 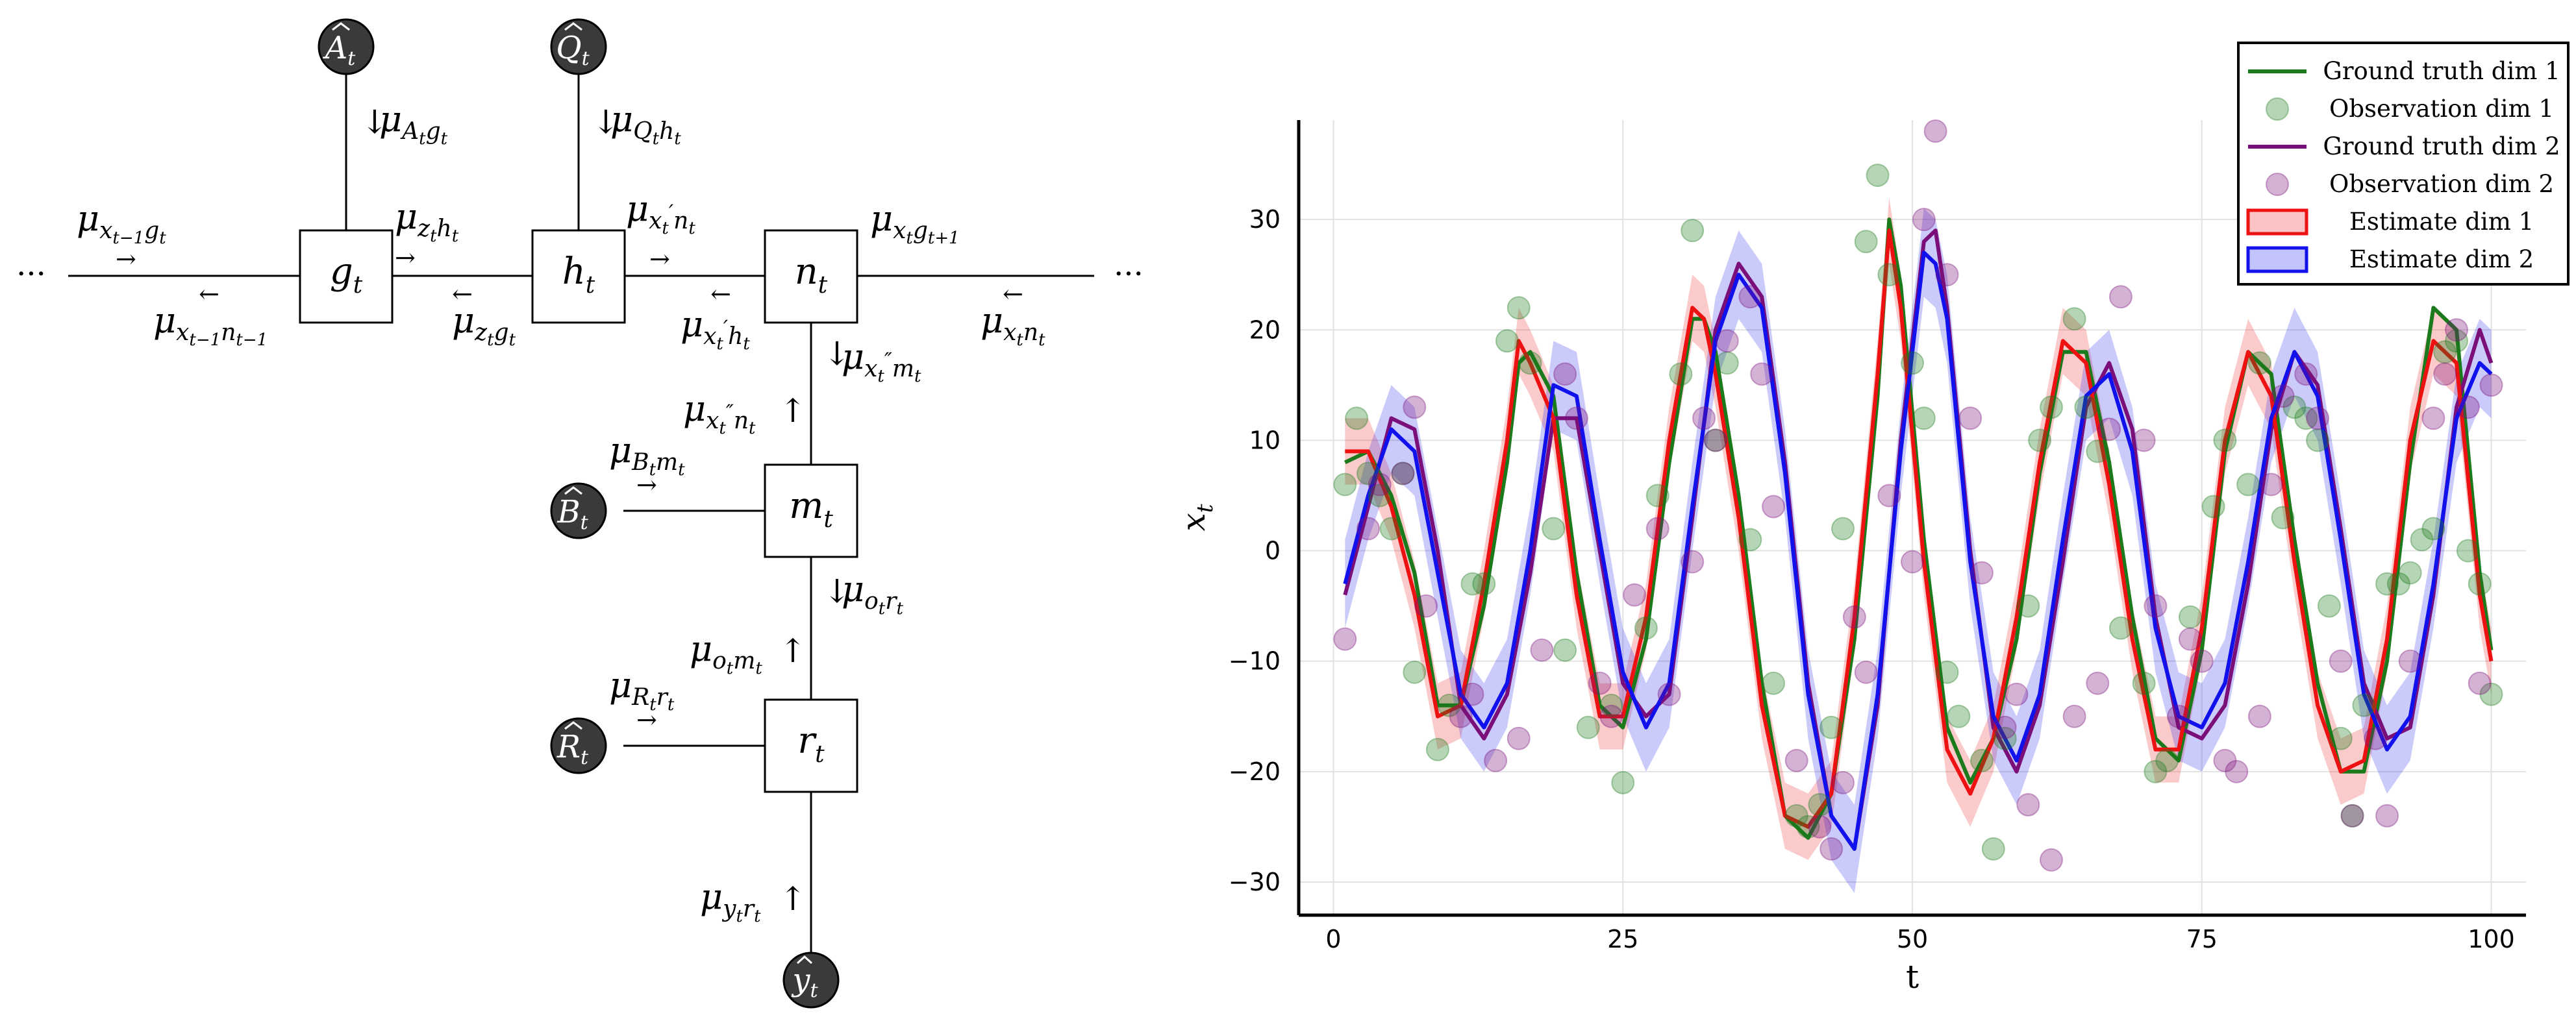 What do you see at coordinates (484, 325) in the screenshot?
I see `svg-text: μztgt` at bounding box center [484, 325].